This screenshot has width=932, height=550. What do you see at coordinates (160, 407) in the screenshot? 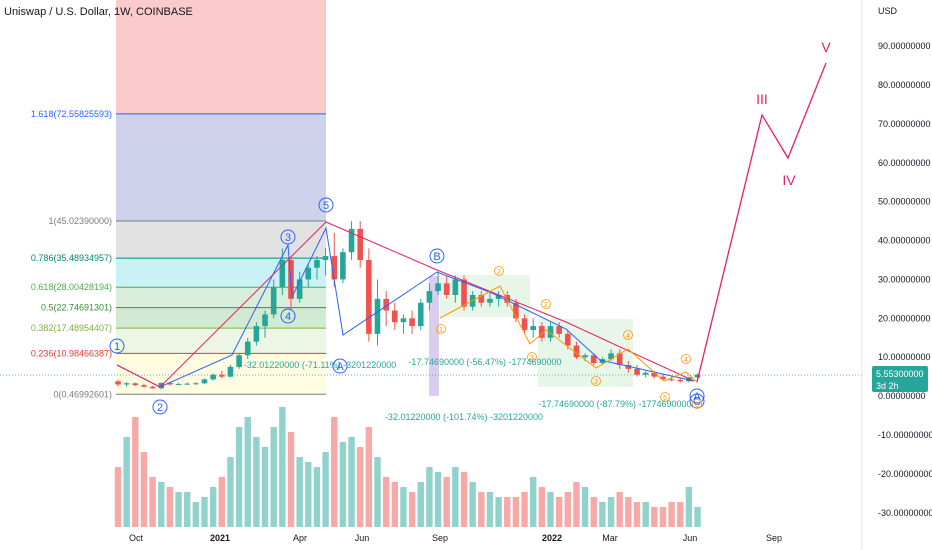
I see `wave-label-blue: 2` at bounding box center [160, 407].